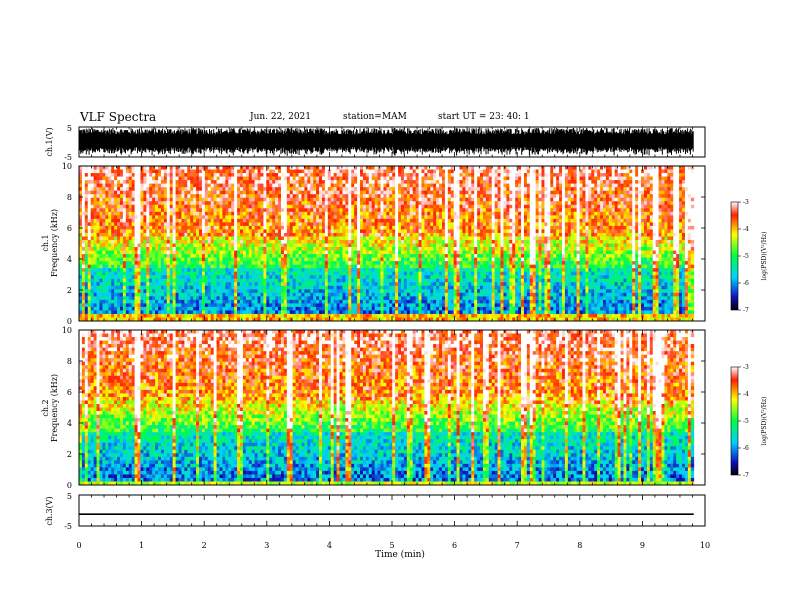  I want to click on ch1-ytick-label: 2, so click(69, 290).